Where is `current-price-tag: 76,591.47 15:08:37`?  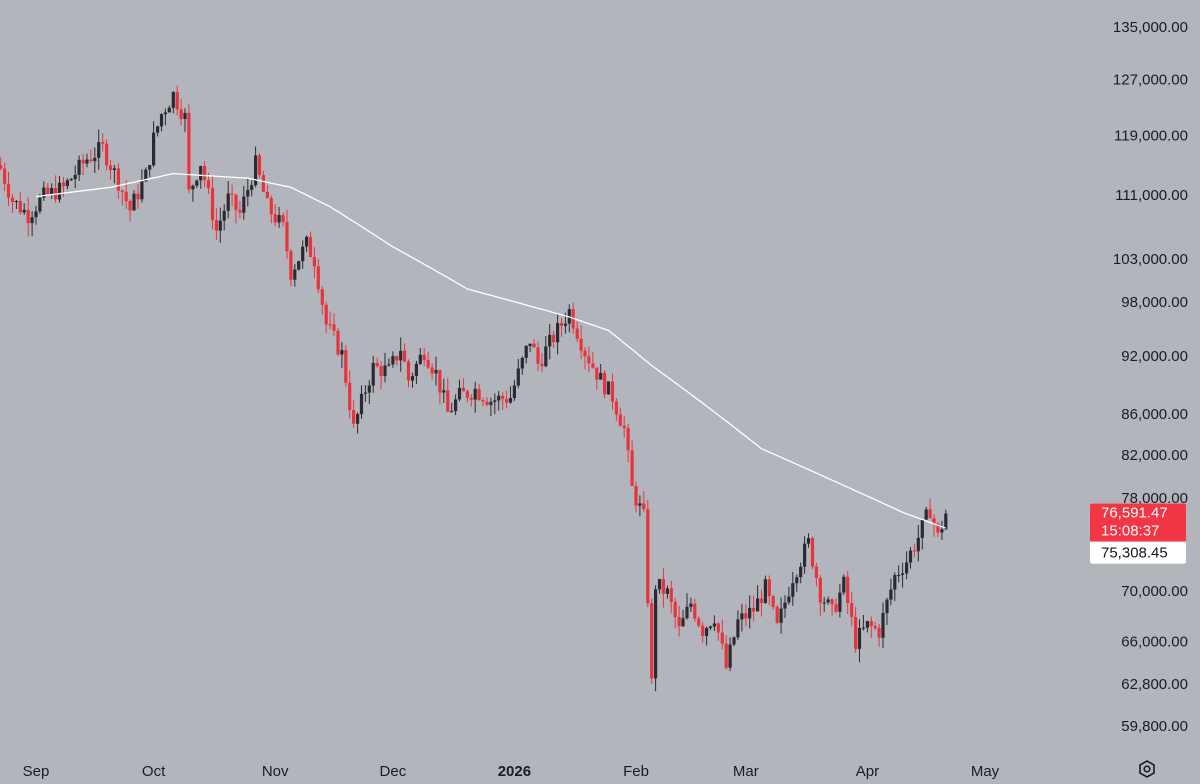
current-price-tag: 76,591.47 15:08:37 is located at coordinates (1138, 522).